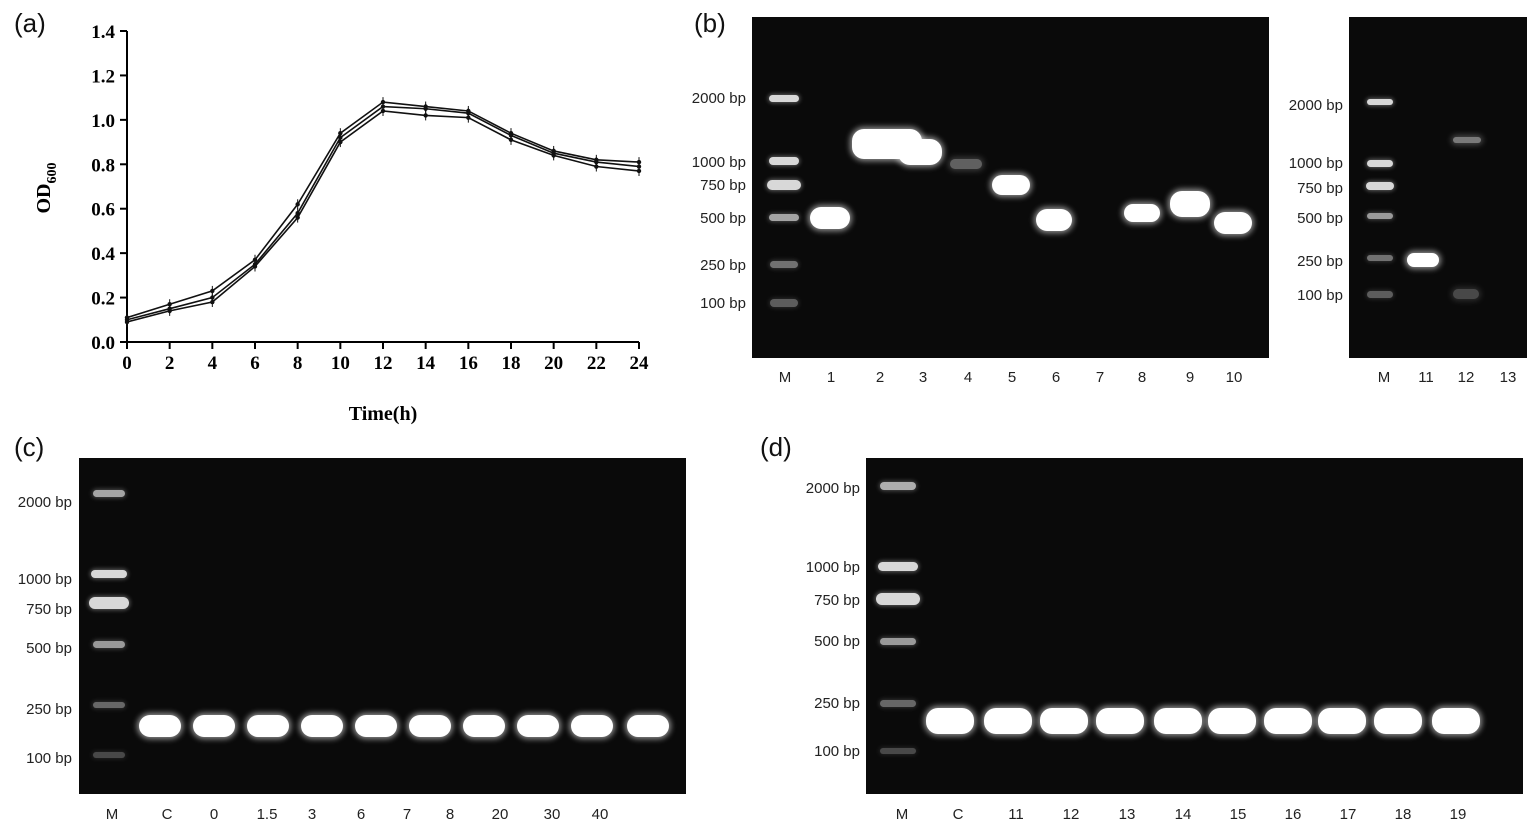  Describe the element at coordinates (1100, 377) in the screenshot. I see `lane-label: 7` at that location.